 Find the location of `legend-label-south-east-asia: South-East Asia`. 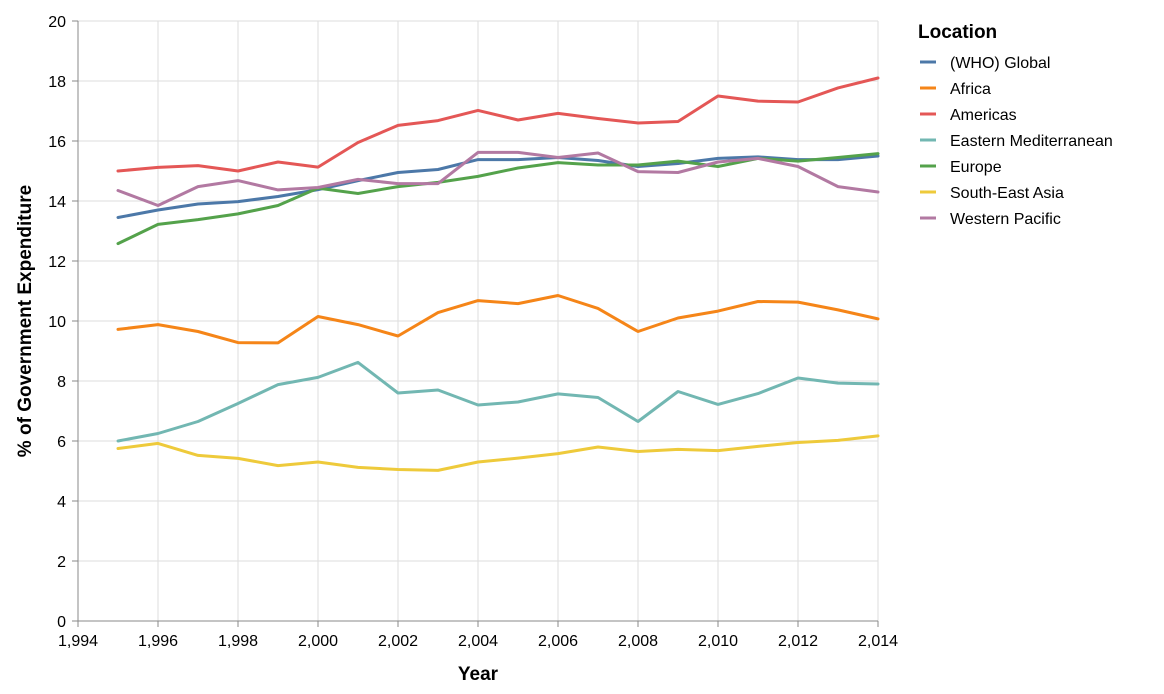

legend-label-south-east-asia: South-East Asia is located at coordinates (1007, 193).